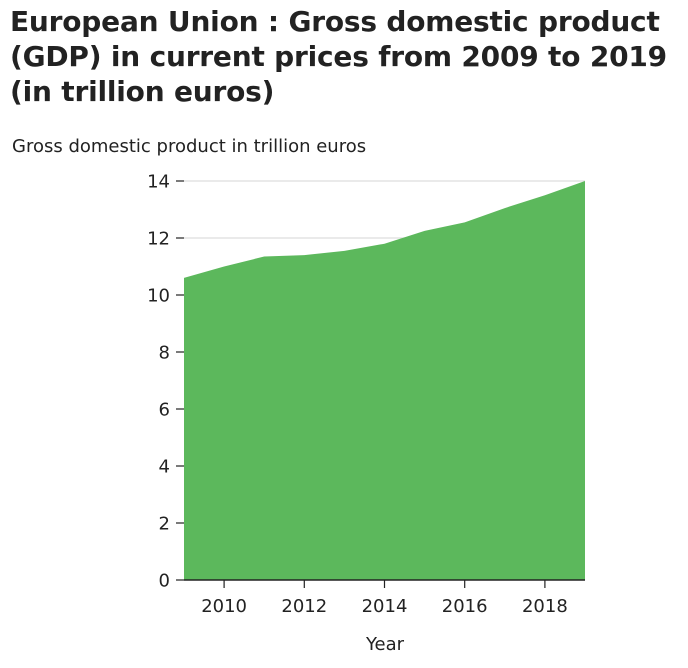  I want to click on x-tick-label: 2014, so click(385, 606).